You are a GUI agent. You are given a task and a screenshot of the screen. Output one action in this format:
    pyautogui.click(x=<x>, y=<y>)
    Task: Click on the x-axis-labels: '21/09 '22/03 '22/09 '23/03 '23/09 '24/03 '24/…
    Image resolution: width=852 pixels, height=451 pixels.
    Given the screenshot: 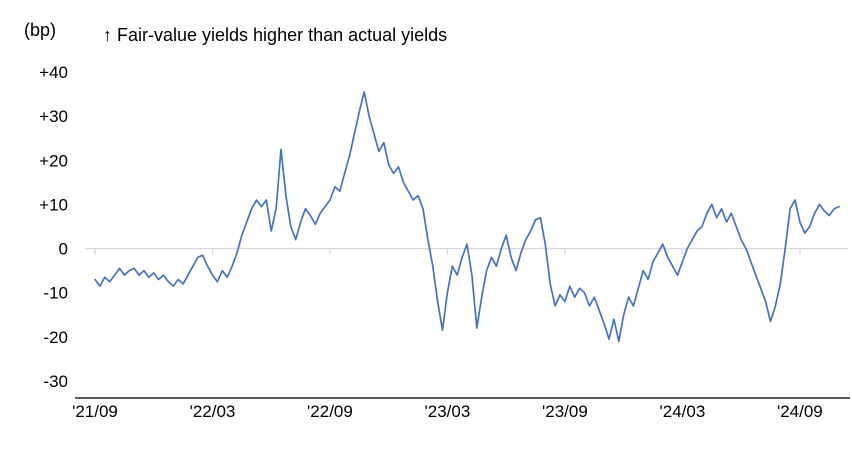 What is the action you would take?
    pyautogui.click(x=447, y=411)
    